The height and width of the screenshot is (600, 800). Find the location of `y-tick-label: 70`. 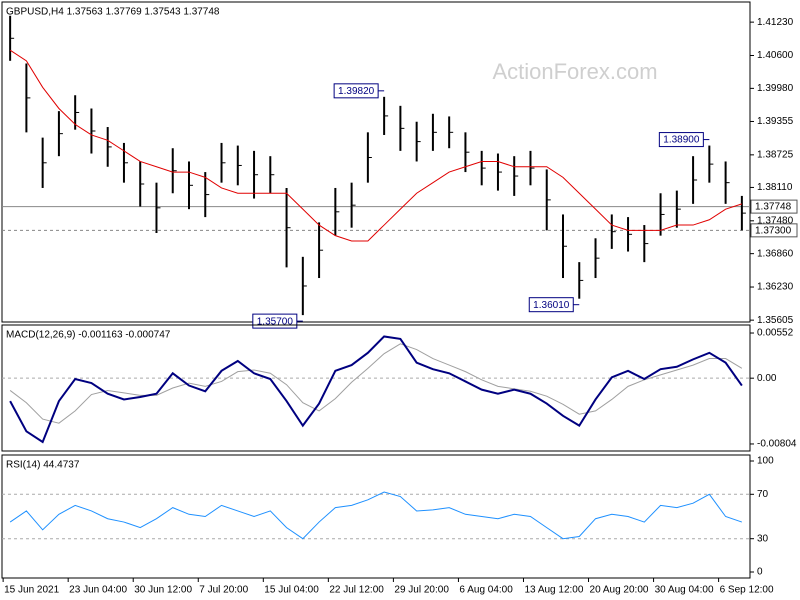

y-tick-label: 70 is located at coordinates (763, 494).